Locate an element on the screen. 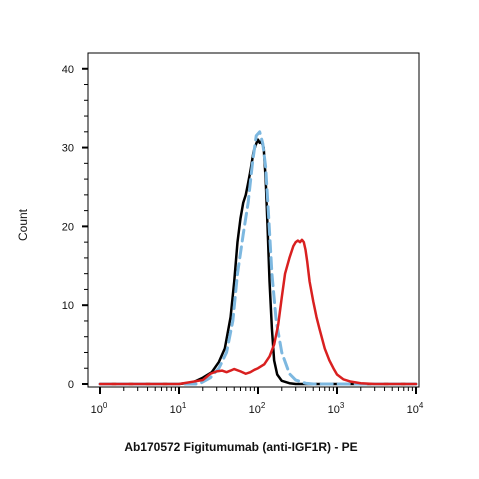 The height and width of the screenshot is (479, 479). x-tick-label: 10² is located at coordinates (257, 408).